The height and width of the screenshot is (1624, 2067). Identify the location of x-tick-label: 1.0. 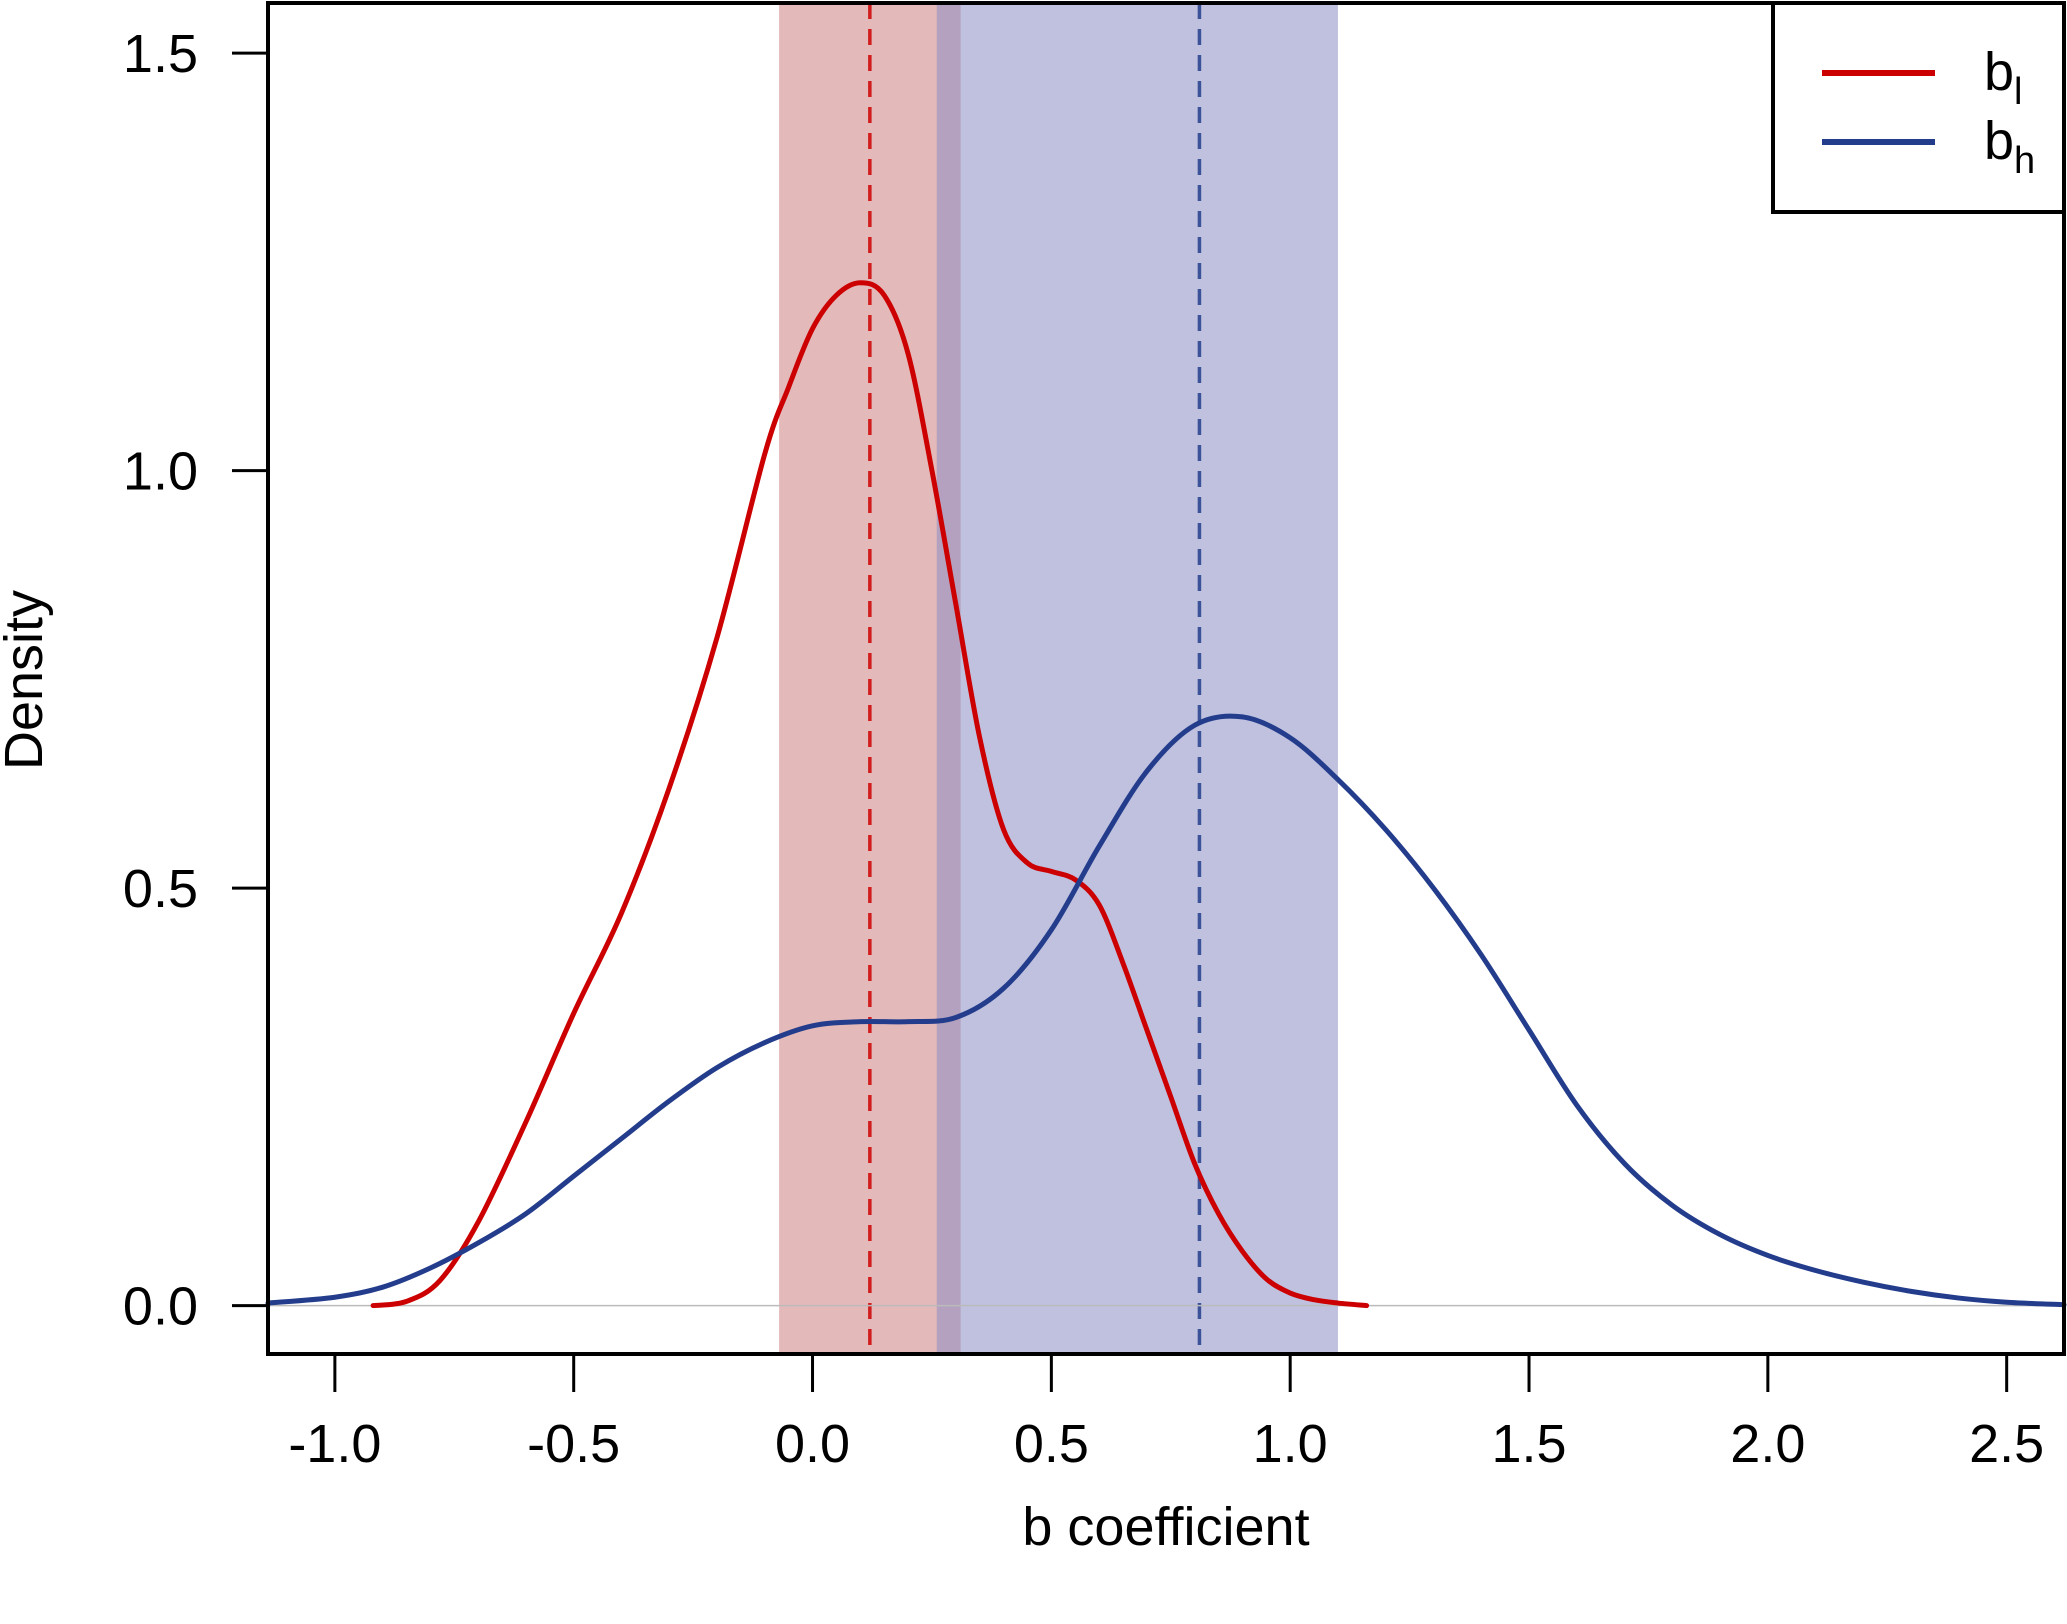
(1290, 1444).